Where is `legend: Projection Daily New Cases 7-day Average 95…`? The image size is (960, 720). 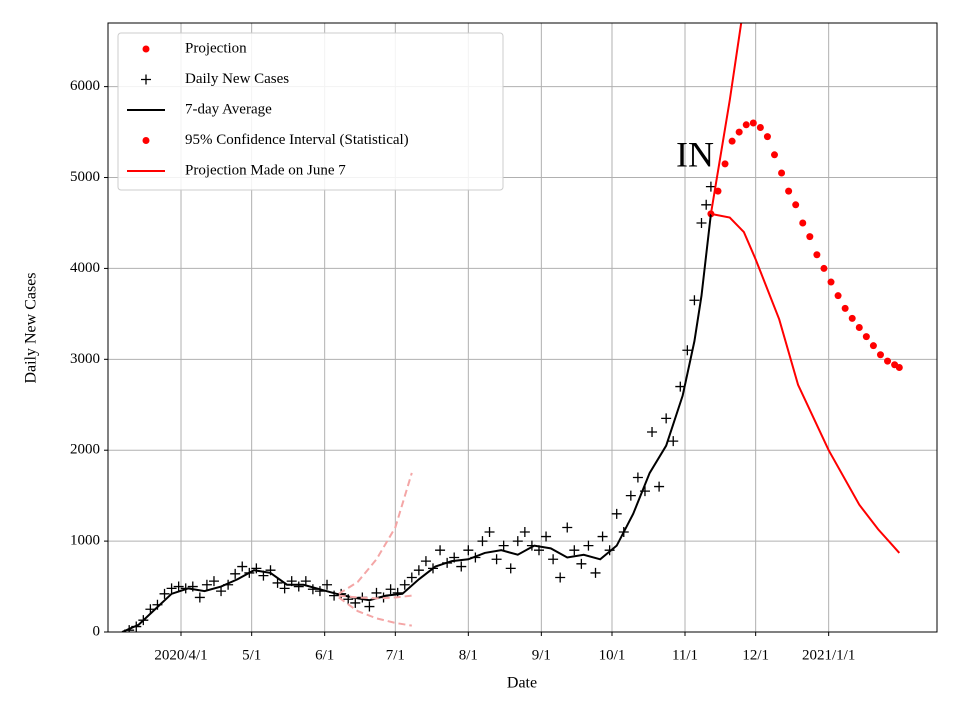 legend: Projection Daily New Cases 7-day Average 95… is located at coordinates (310, 111).